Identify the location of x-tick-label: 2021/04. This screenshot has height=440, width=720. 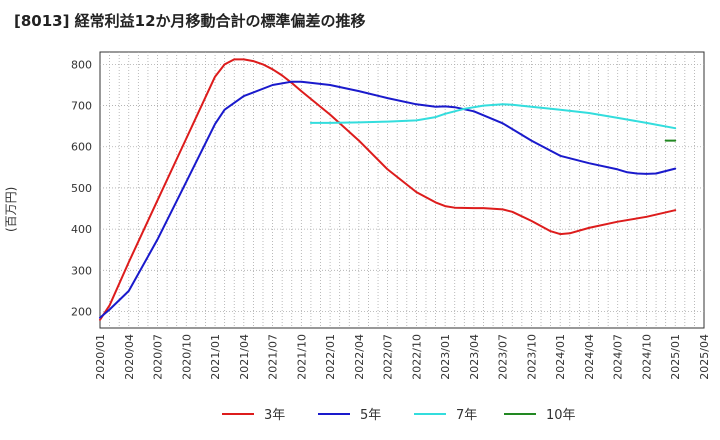
(244, 357).